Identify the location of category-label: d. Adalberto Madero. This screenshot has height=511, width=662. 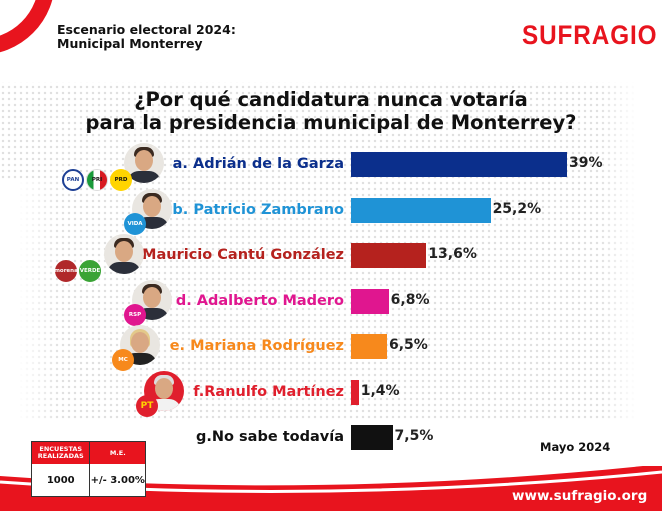
(259, 300).